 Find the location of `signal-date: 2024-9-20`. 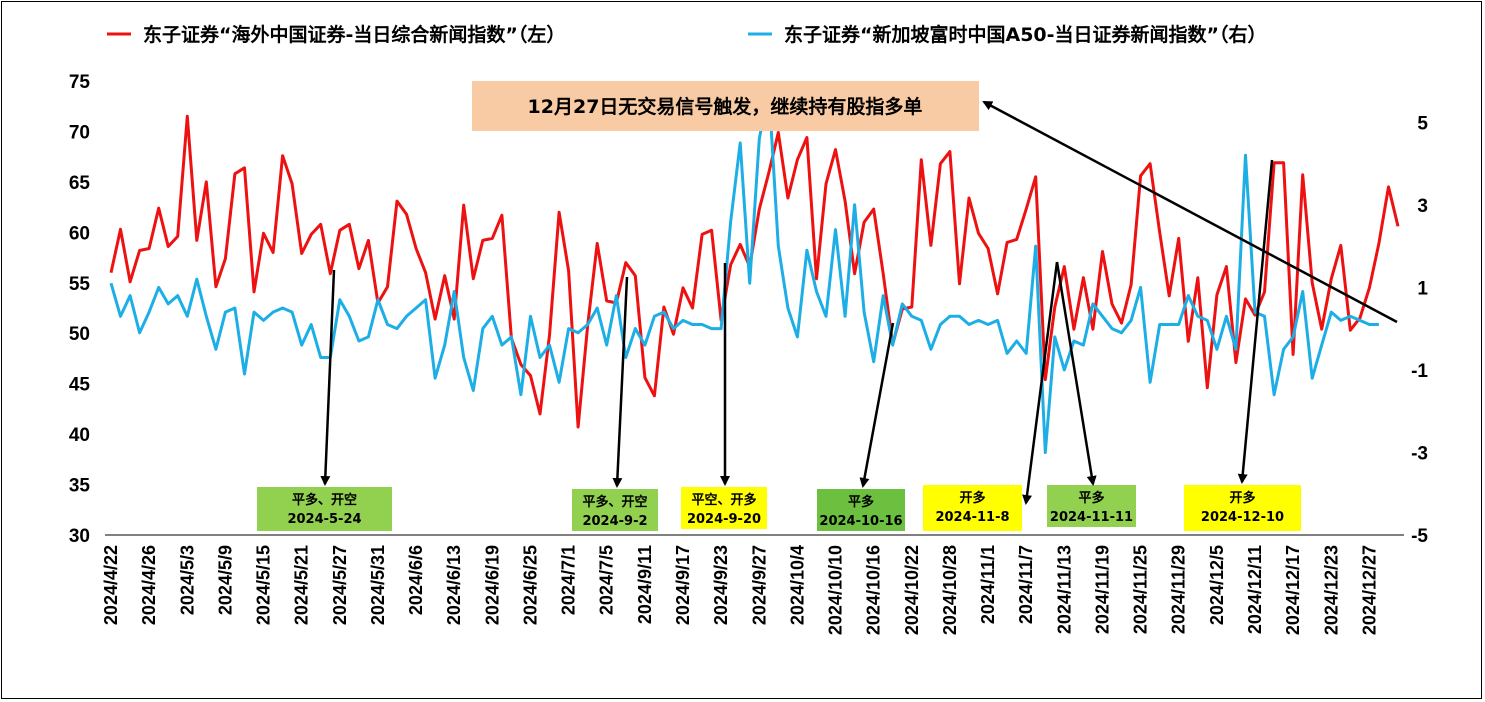

signal-date: 2024-9-20 is located at coordinates (724, 519).